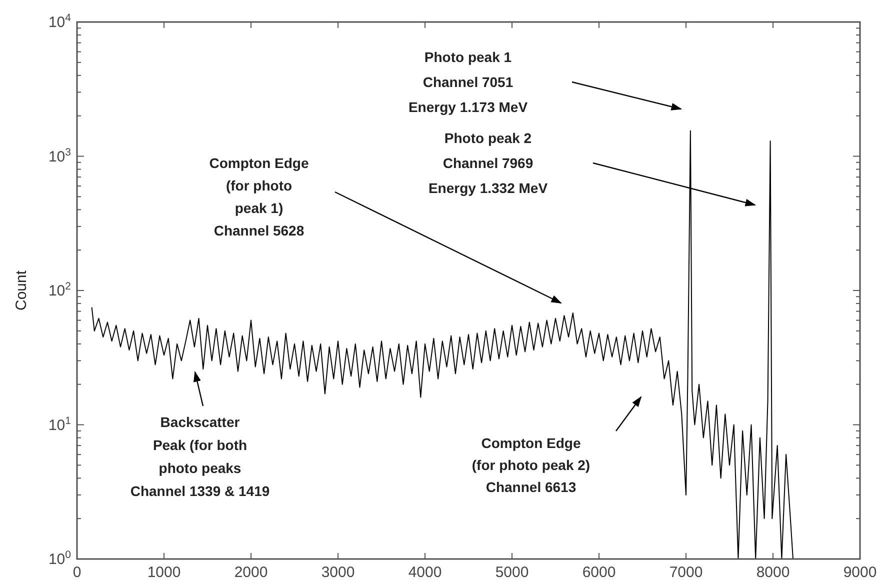  I want to click on x-tick-label: 1000, so click(164, 572).